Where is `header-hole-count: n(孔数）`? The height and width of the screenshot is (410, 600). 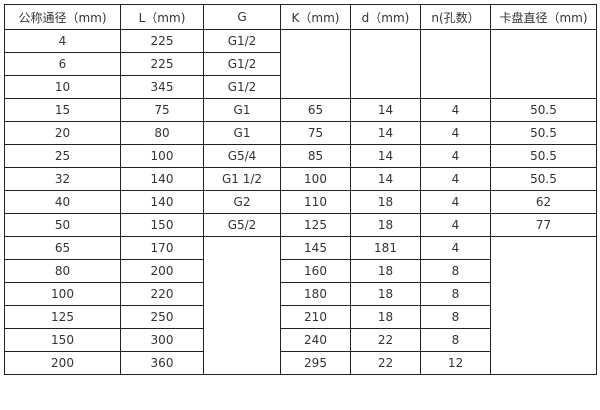 header-hole-count: n(孔数） is located at coordinates (455, 17).